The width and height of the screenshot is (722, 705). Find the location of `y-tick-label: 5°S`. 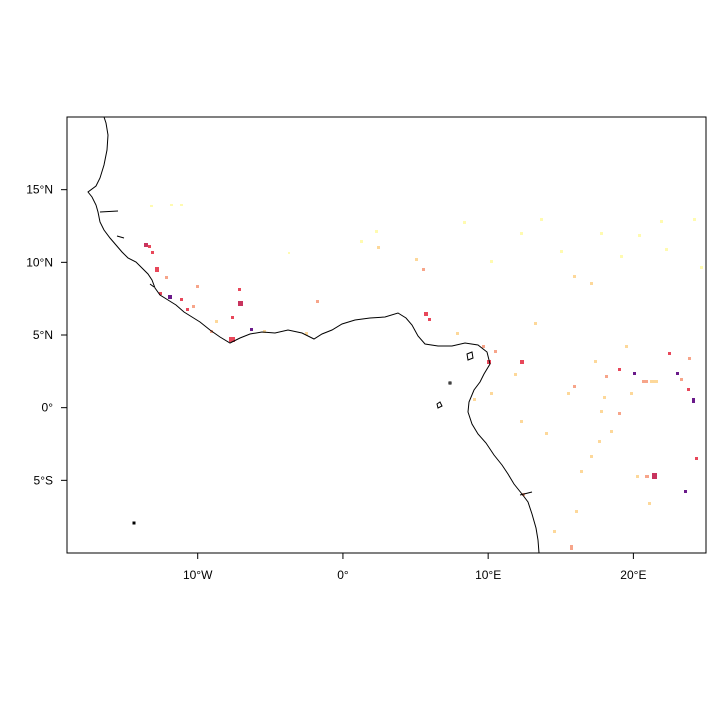

y-tick-label: 5°S is located at coordinates (43, 480).